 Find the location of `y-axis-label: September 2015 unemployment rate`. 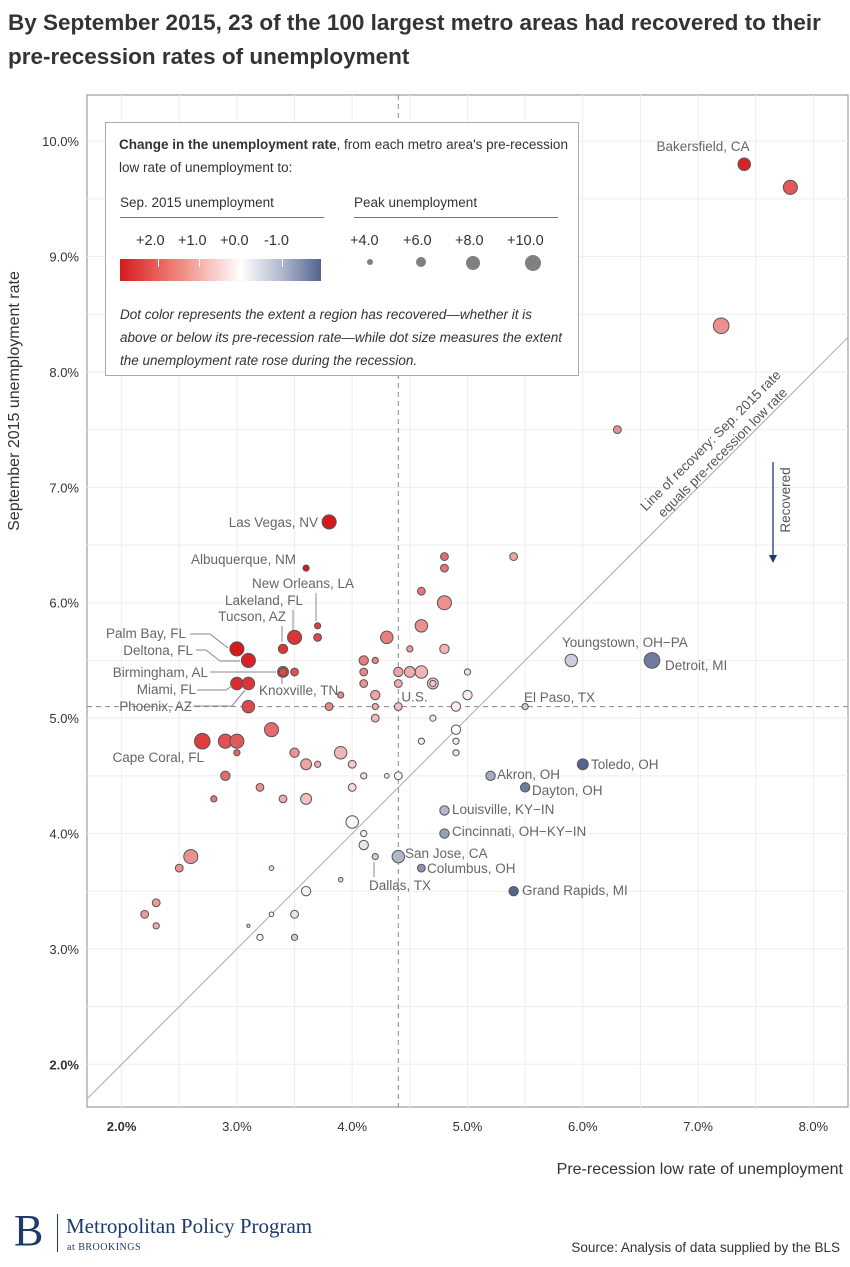

y-axis-label: September 2015 unemployment rate is located at coordinates (14, 401).